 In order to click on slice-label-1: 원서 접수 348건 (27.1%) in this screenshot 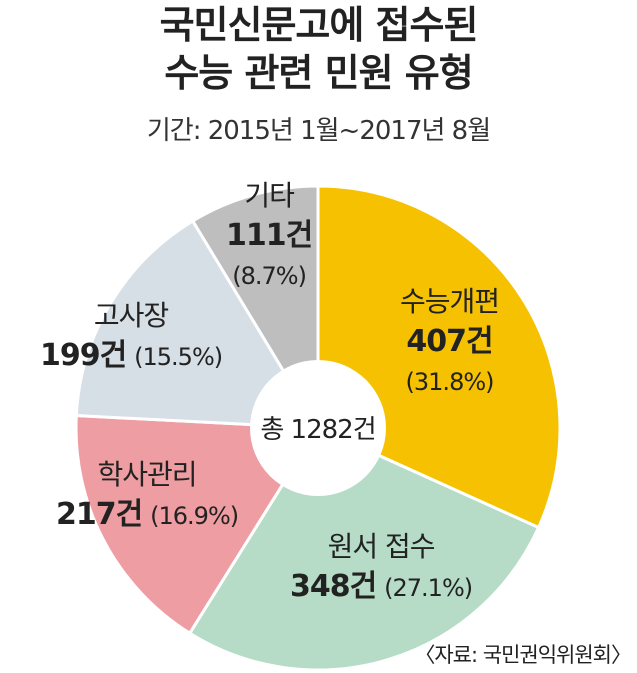, I will do `click(381, 567)`.